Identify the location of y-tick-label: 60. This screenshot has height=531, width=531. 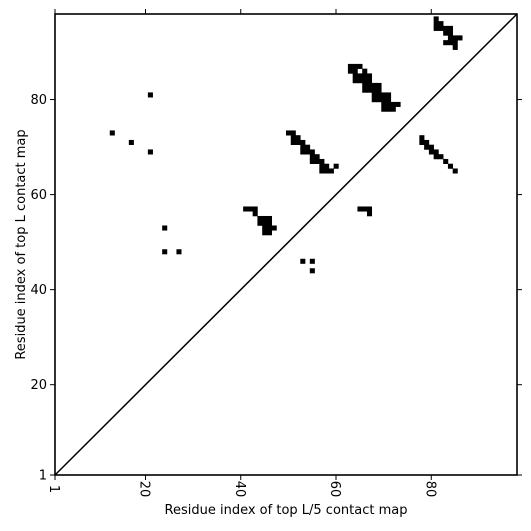
(38, 195).